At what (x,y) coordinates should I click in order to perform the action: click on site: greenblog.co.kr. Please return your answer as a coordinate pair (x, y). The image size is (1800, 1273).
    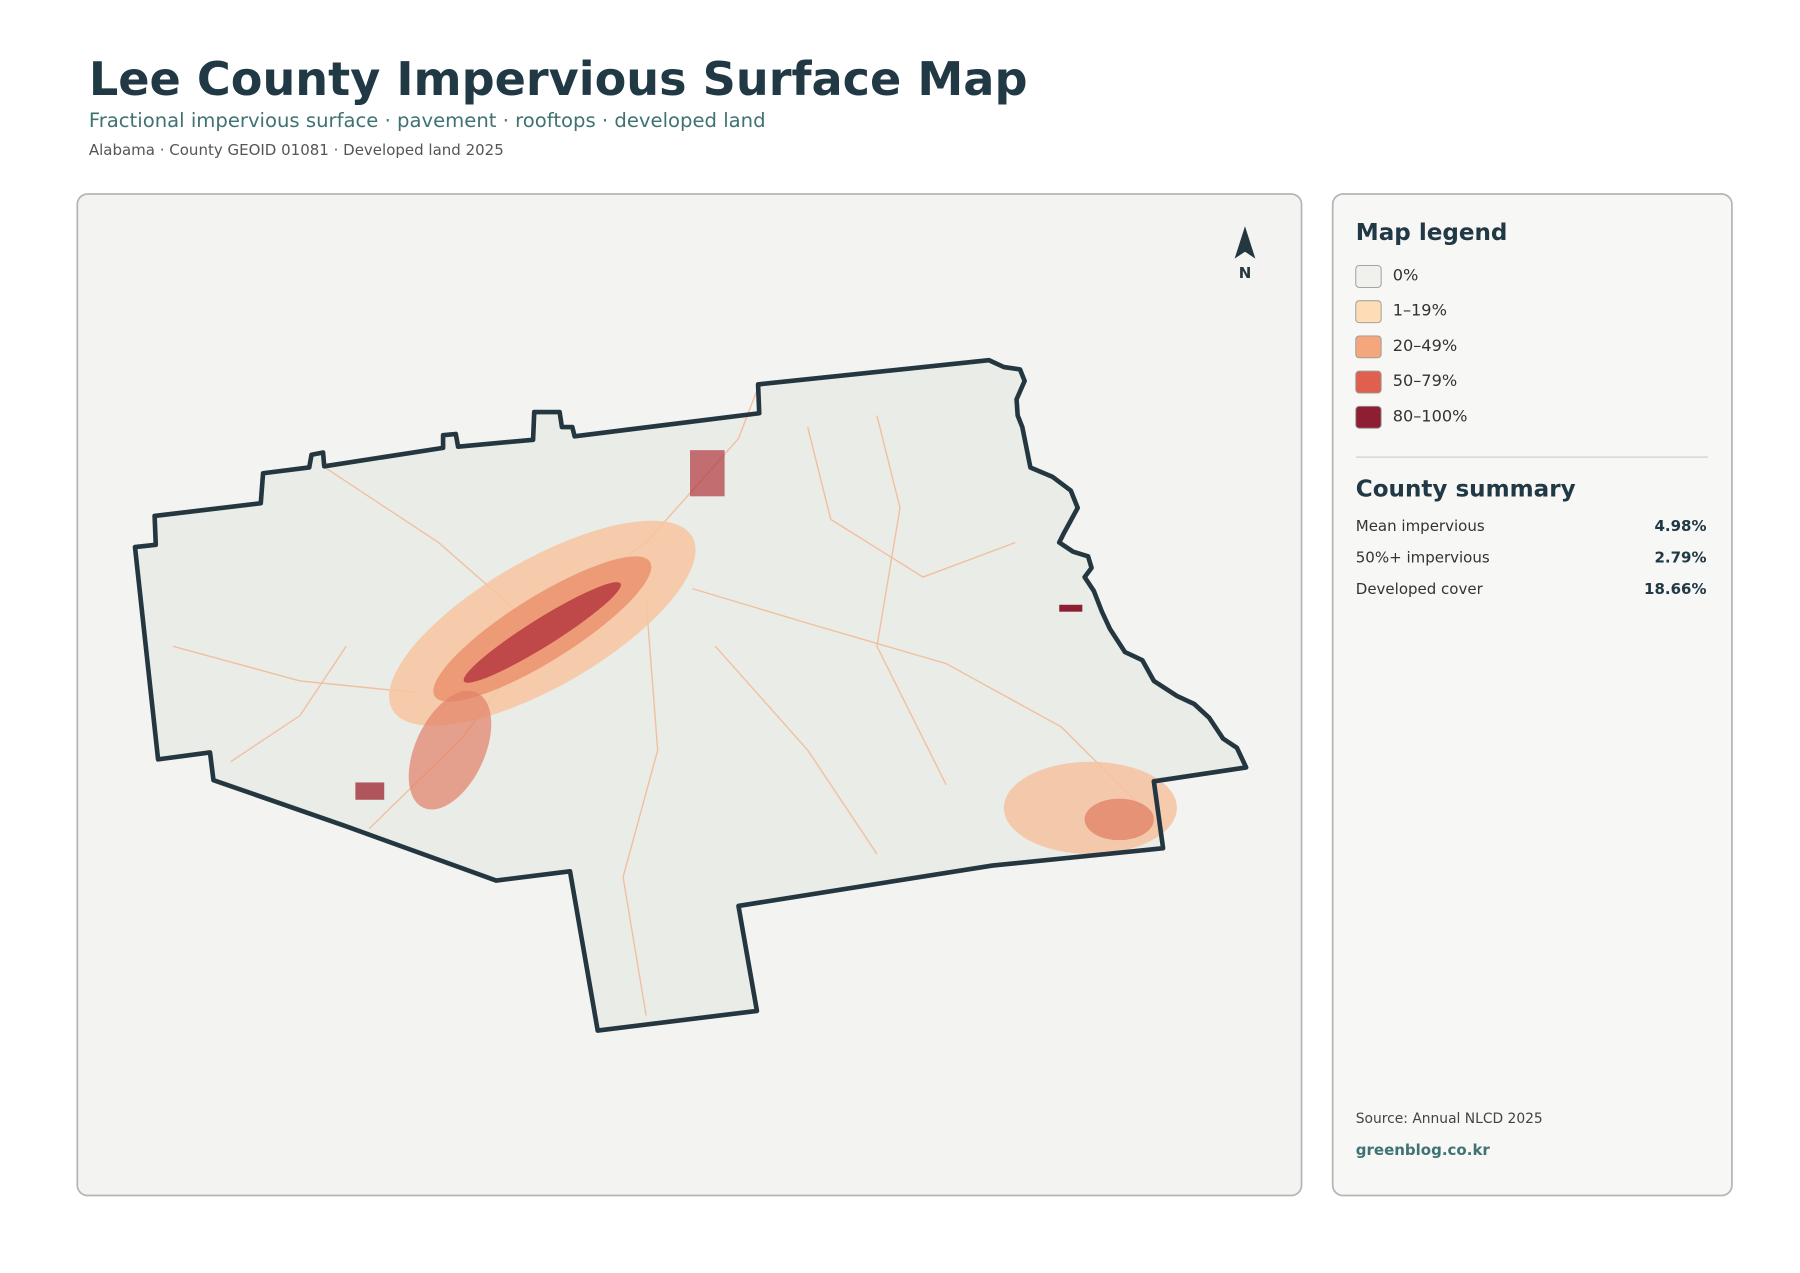
    Looking at the image, I should click on (1423, 1150).